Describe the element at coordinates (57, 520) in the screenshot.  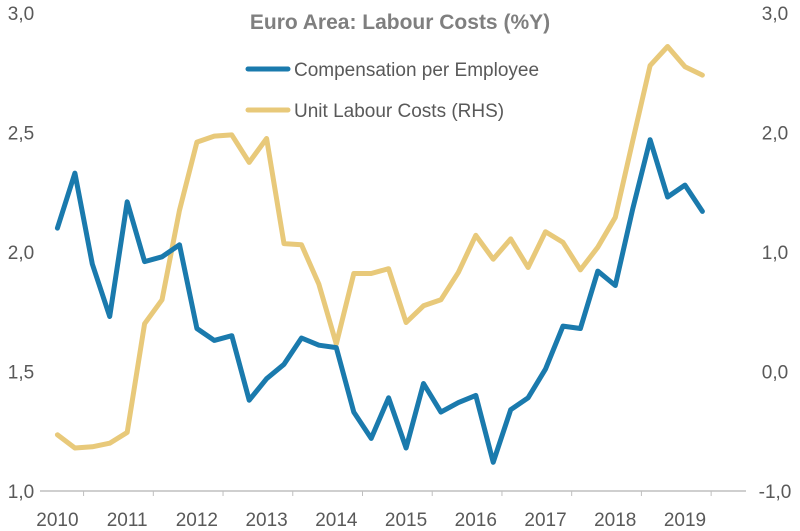
I see `x-tick-label: 2010` at that location.